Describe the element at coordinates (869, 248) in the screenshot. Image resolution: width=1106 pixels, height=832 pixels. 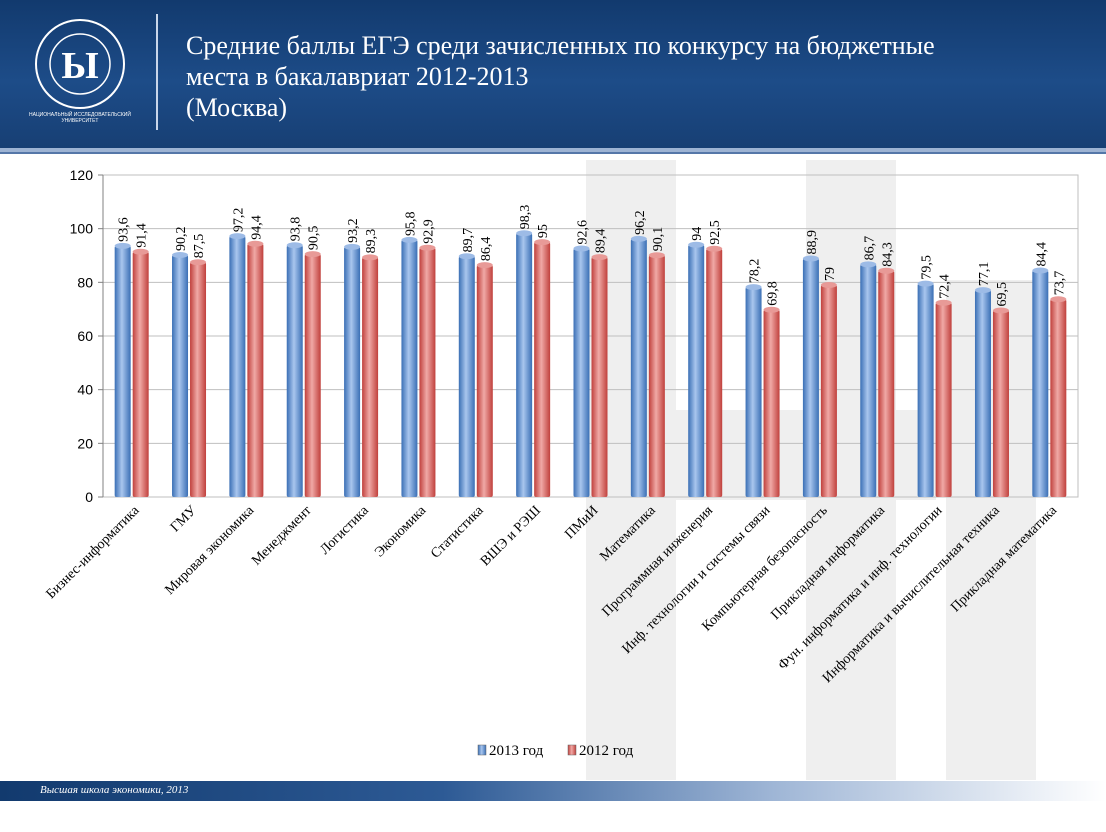
I see `data-label-2013: 86,7` at that location.